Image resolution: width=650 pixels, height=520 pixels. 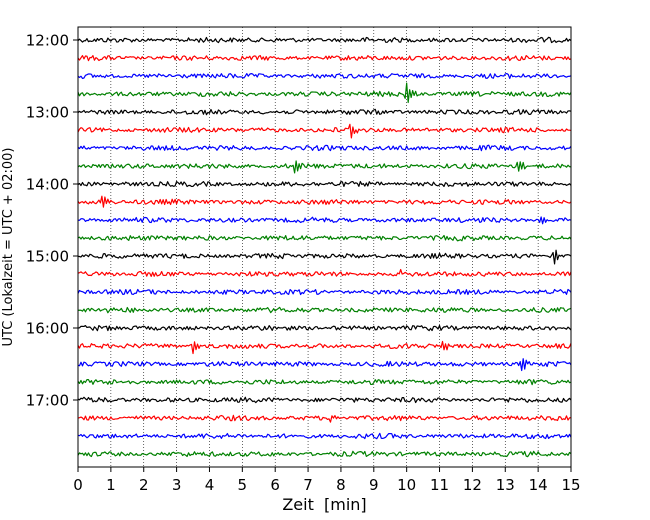 I want to click on x-tick-label: 5, so click(x=243, y=485).